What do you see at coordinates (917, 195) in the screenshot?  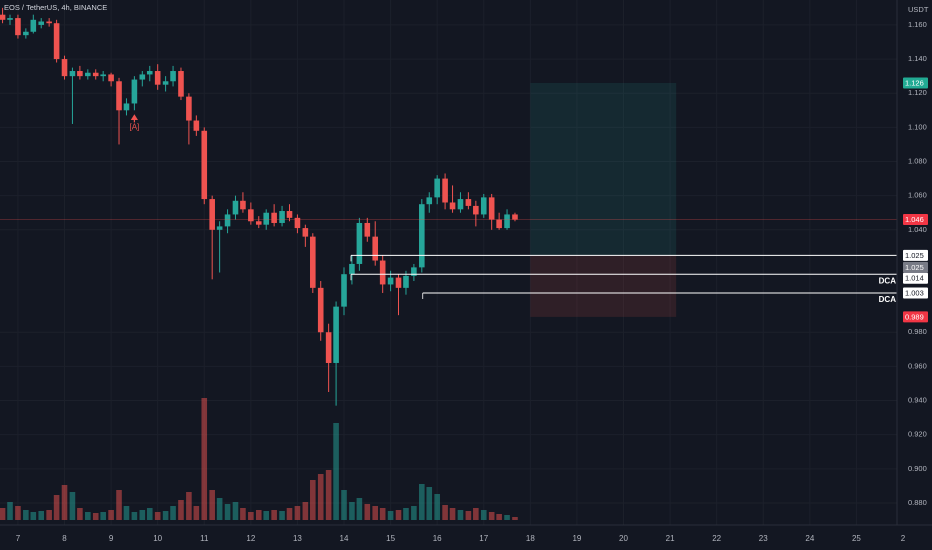 I see `y-tick-label: 1.060` at bounding box center [917, 195].